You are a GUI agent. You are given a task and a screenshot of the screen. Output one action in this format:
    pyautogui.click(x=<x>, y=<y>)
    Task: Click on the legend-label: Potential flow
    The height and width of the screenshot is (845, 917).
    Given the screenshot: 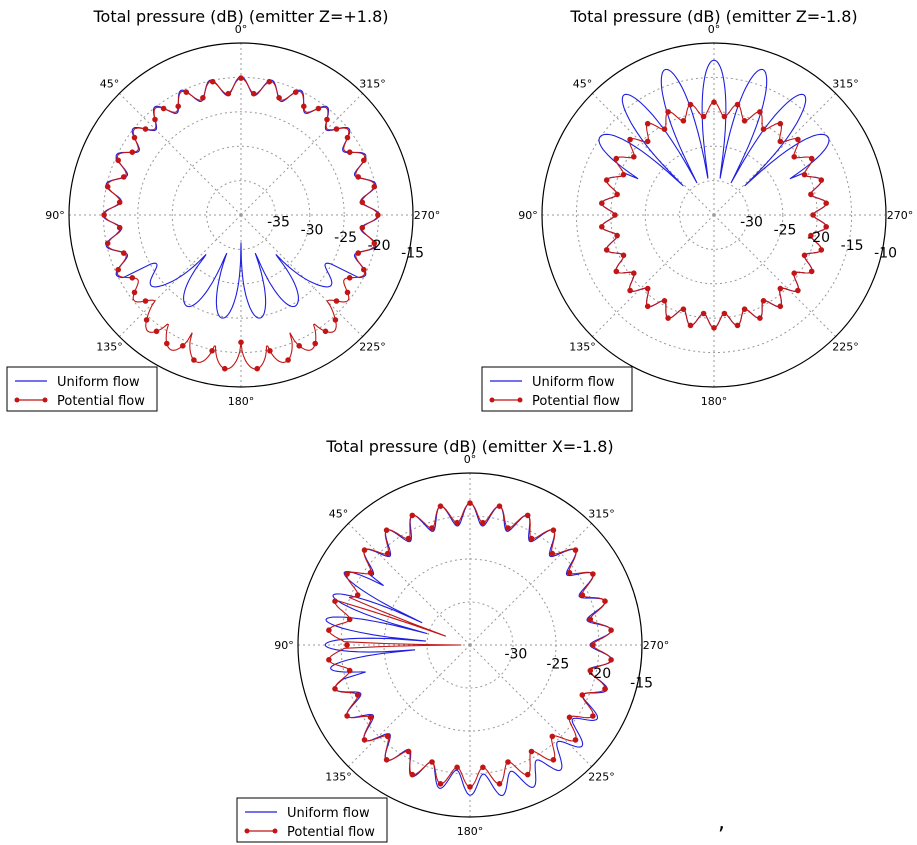 What is the action you would take?
    pyautogui.click(x=331, y=832)
    